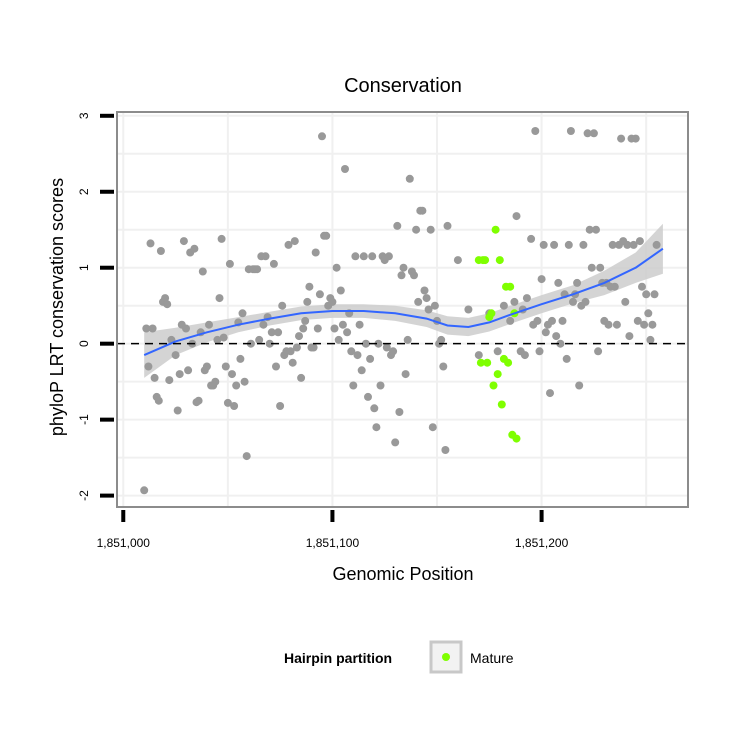  I want to click on y-axis-title: phyloP LRT conservation scores, so click(57, 307).